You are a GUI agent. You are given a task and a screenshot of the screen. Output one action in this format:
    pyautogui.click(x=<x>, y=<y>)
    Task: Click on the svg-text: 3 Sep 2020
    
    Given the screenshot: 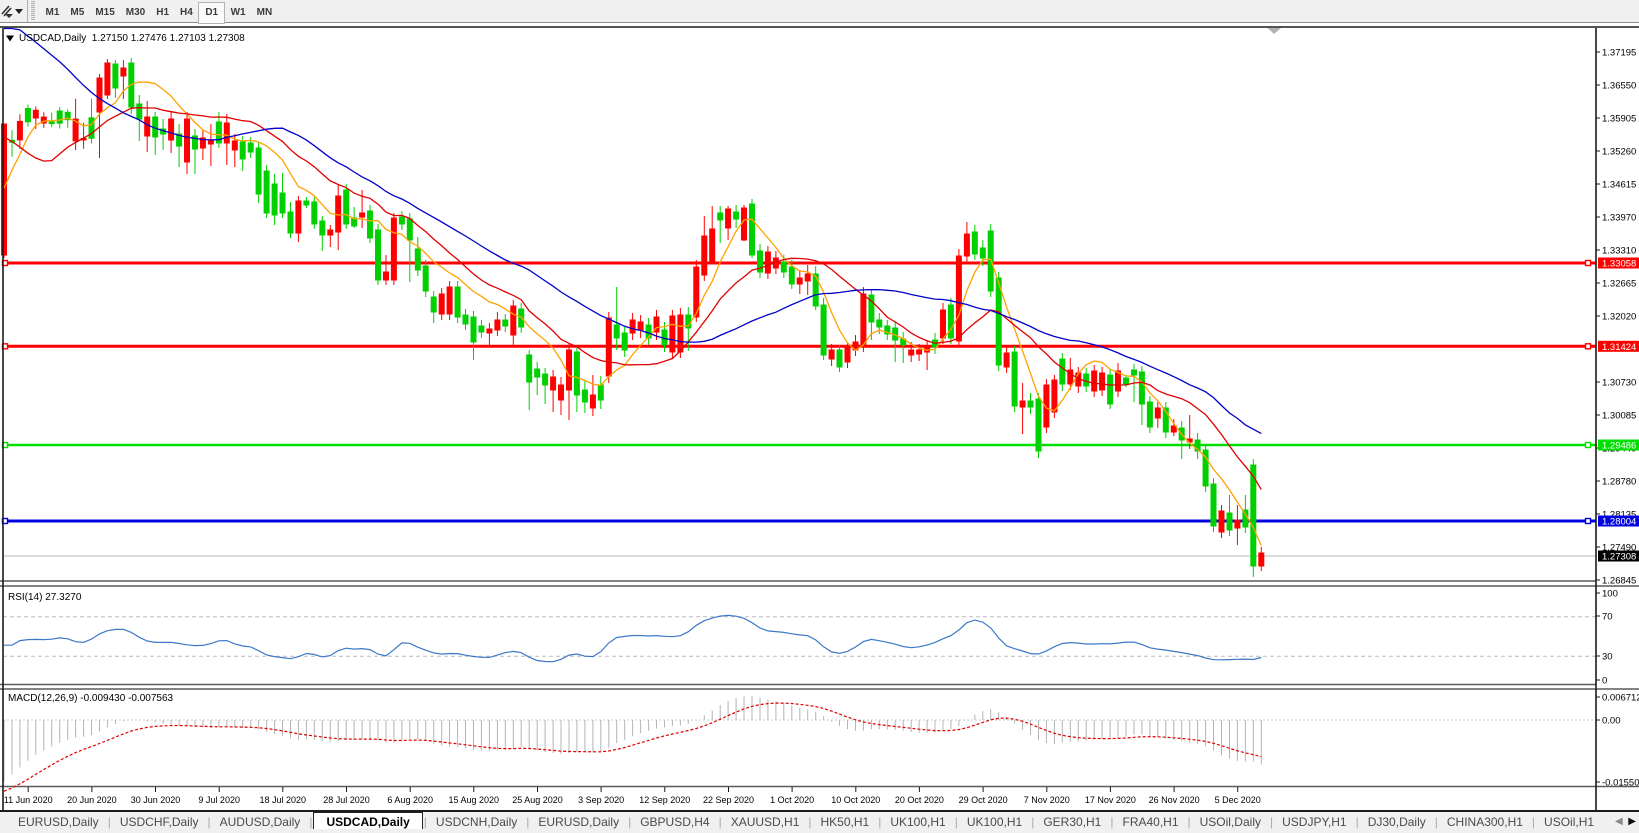 What is the action you would take?
    pyautogui.click(x=601, y=800)
    